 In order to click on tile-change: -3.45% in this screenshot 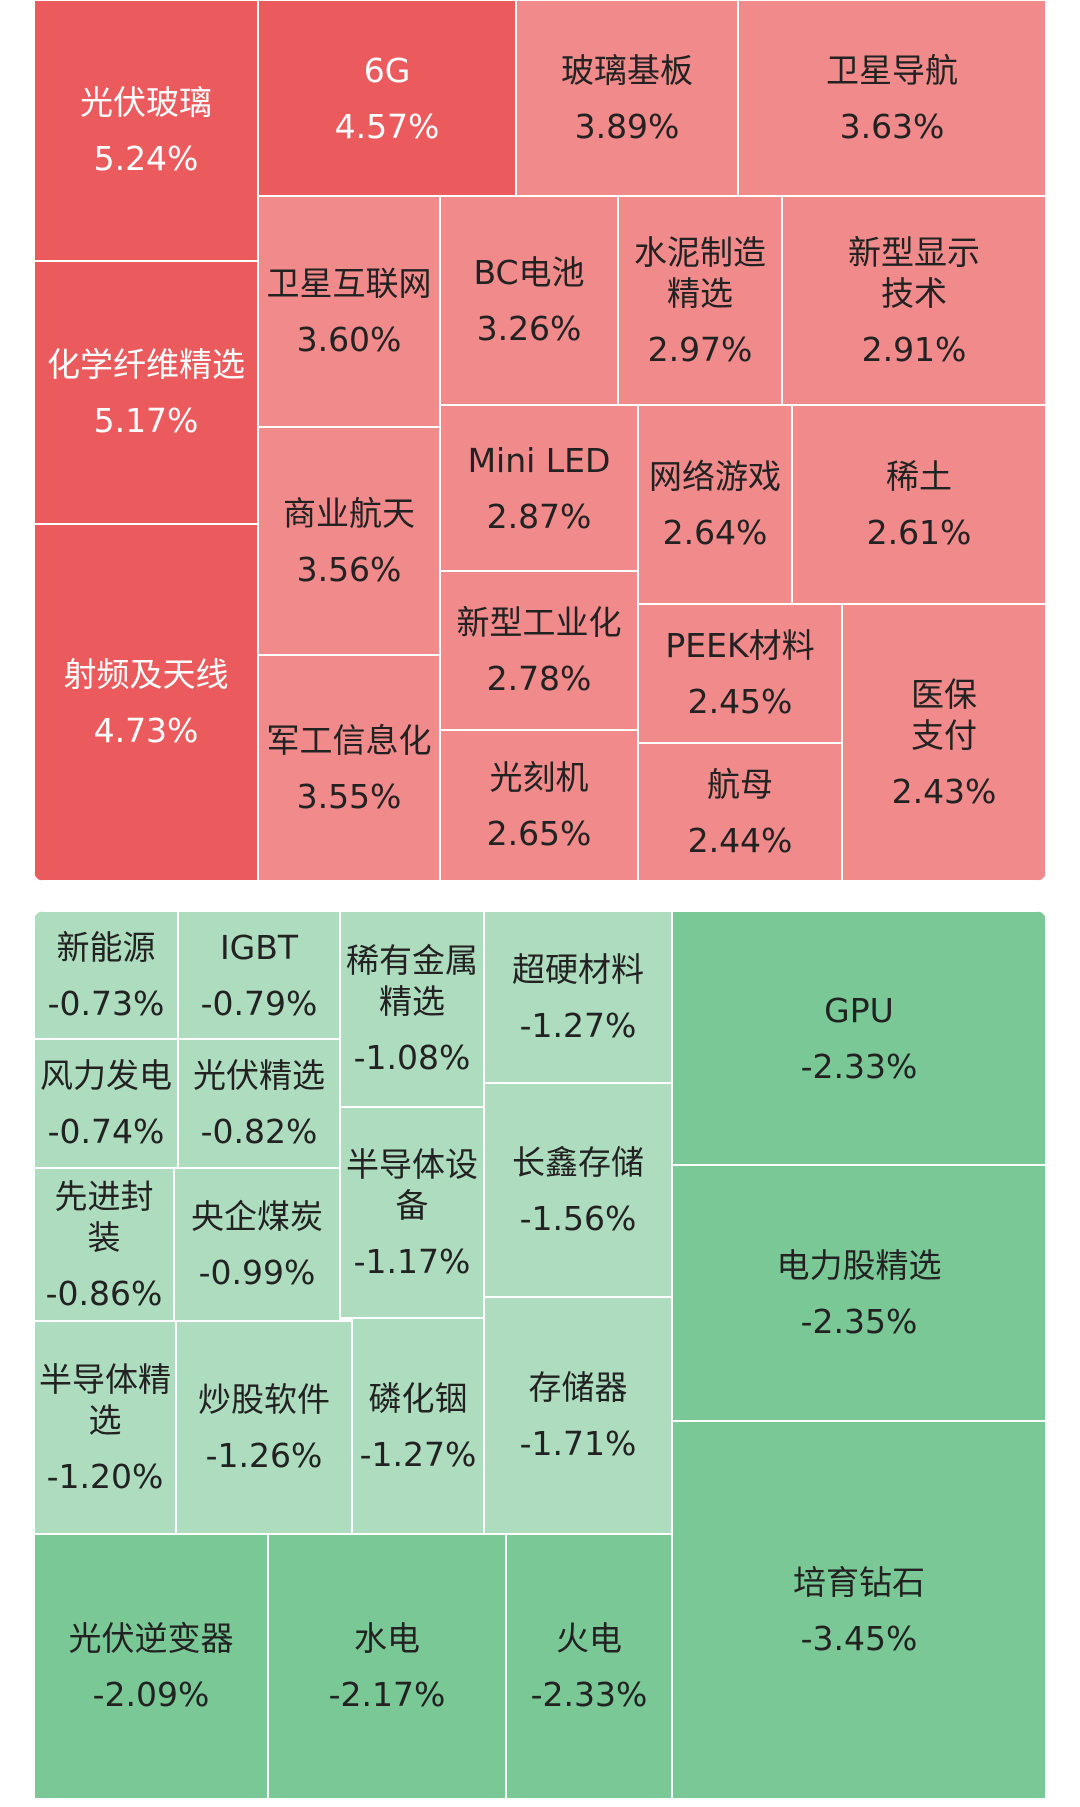, I will do `click(859, 1638)`.